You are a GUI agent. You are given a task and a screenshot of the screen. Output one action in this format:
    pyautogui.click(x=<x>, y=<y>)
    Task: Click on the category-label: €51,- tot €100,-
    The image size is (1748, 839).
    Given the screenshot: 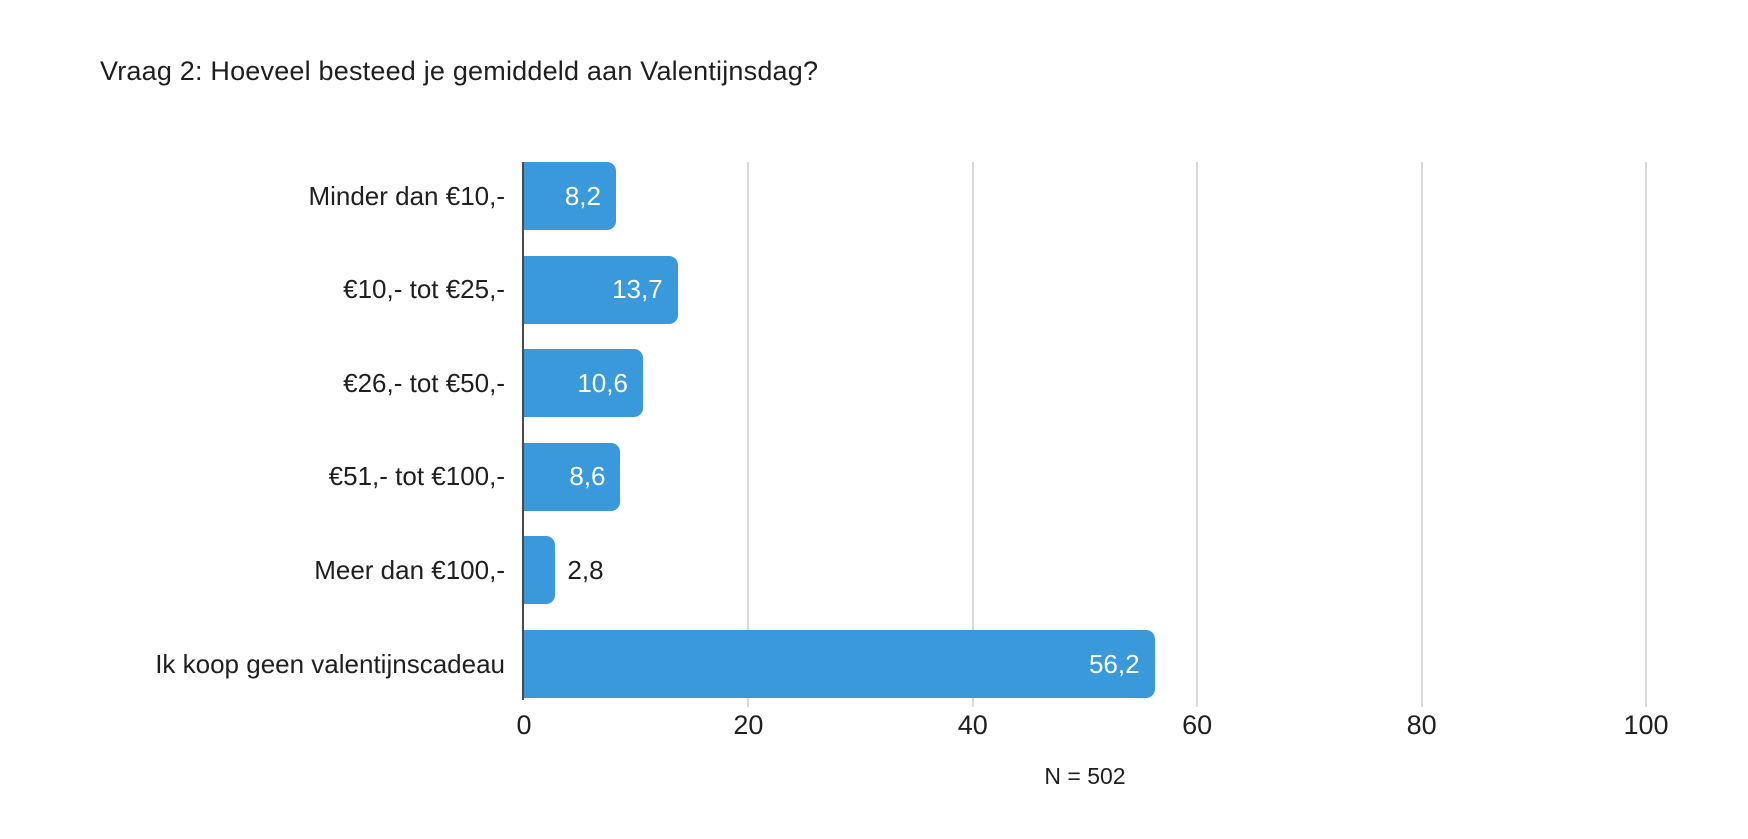 What is the action you would take?
    pyautogui.click(x=416, y=476)
    